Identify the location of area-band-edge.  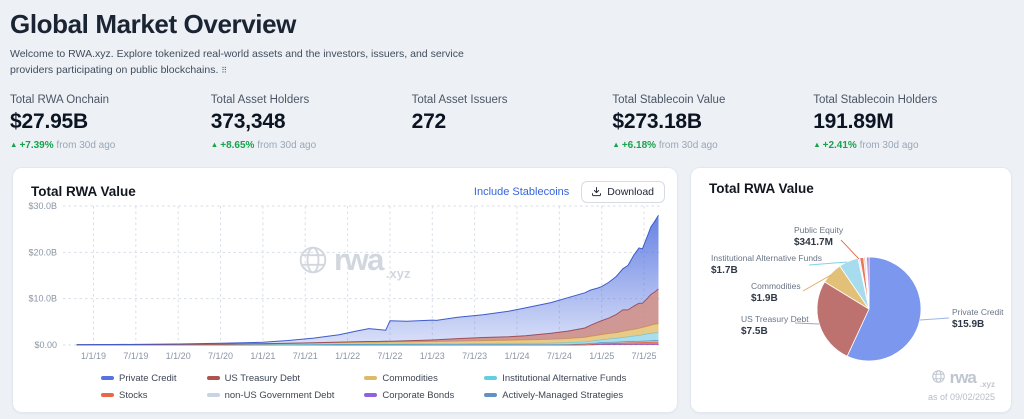
(367, 316).